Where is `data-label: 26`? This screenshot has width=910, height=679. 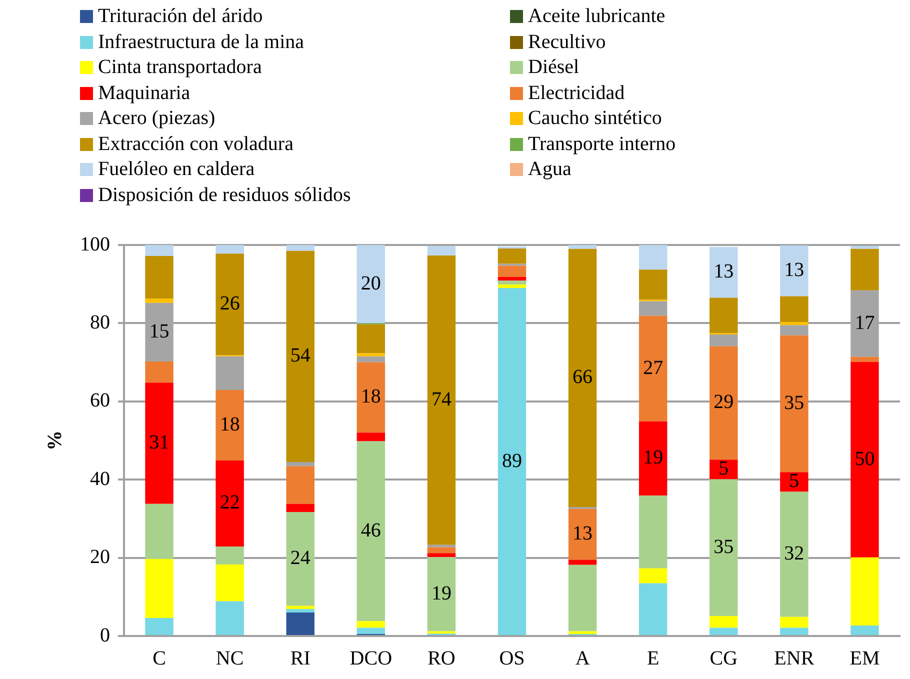
data-label: 26 is located at coordinates (230, 303).